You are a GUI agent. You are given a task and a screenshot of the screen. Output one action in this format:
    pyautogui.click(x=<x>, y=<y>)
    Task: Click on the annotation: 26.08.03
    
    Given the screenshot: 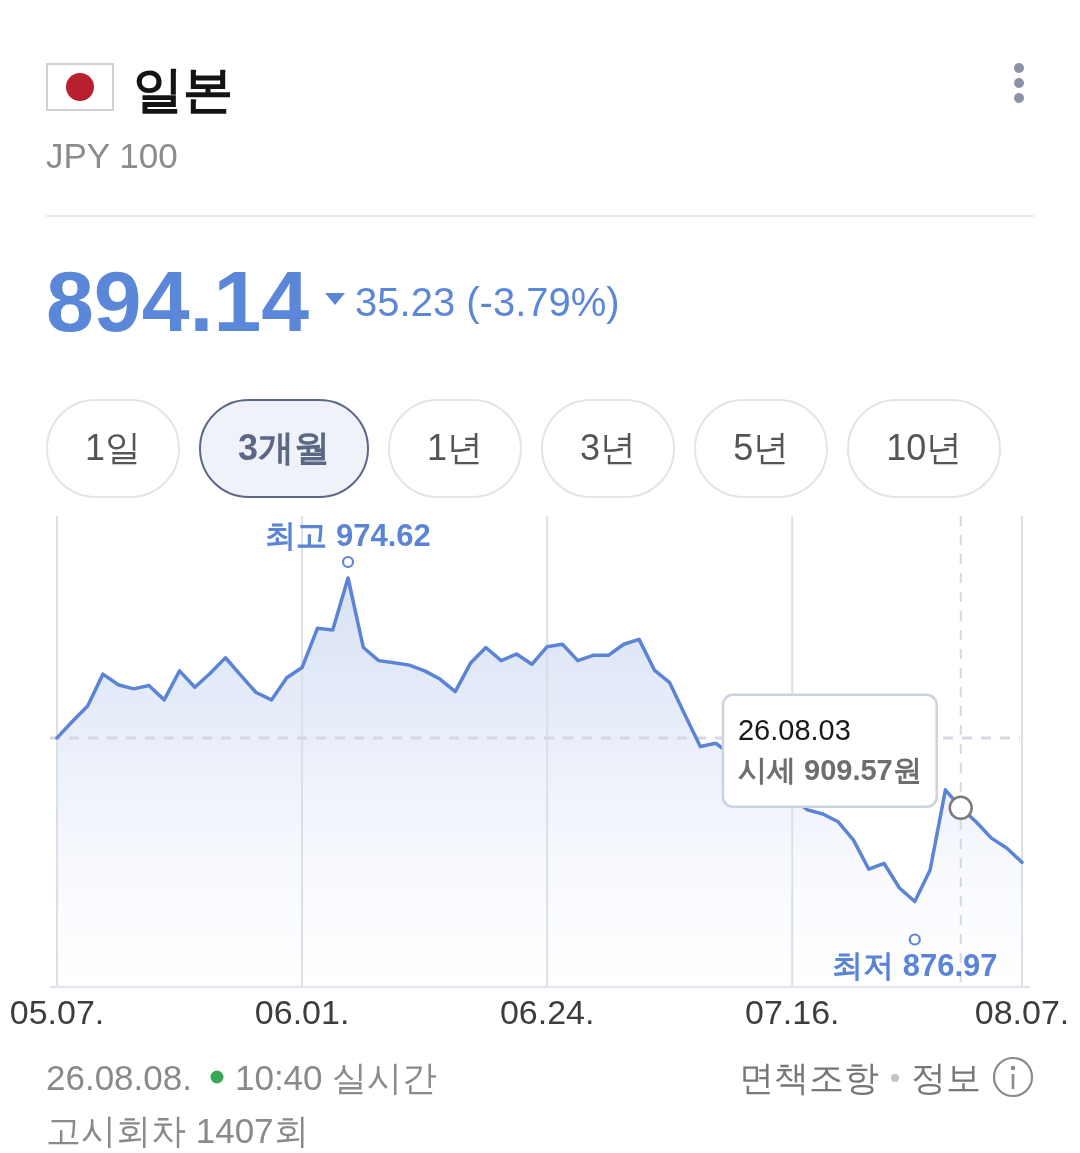 What is the action you would take?
    pyautogui.click(x=794, y=729)
    